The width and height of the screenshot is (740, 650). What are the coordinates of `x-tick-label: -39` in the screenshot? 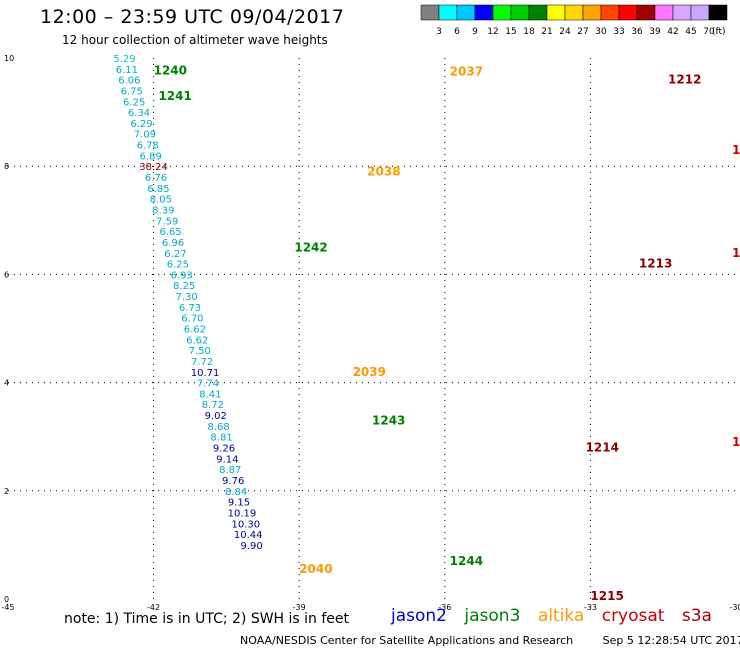 It's located at (299, 606).